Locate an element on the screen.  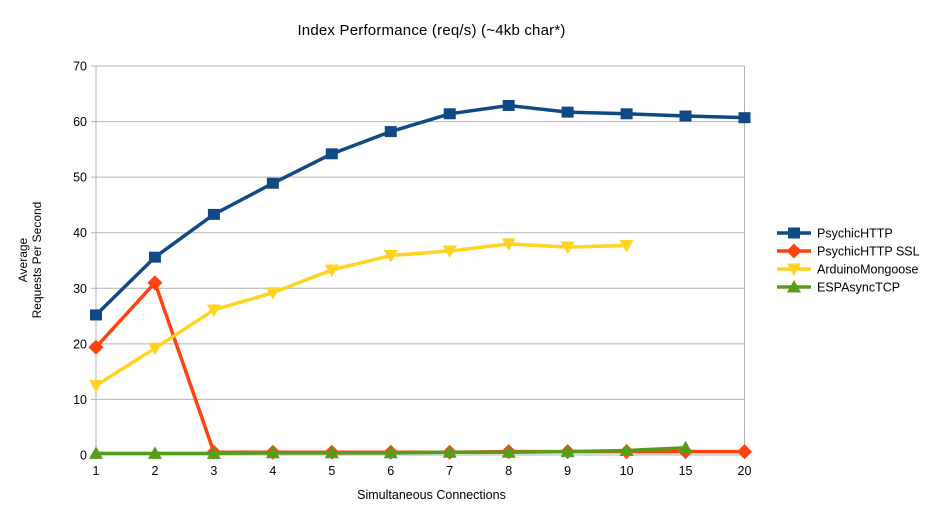
x-axis-title: Simultaneous Connections is located at coordinates (431, 495).